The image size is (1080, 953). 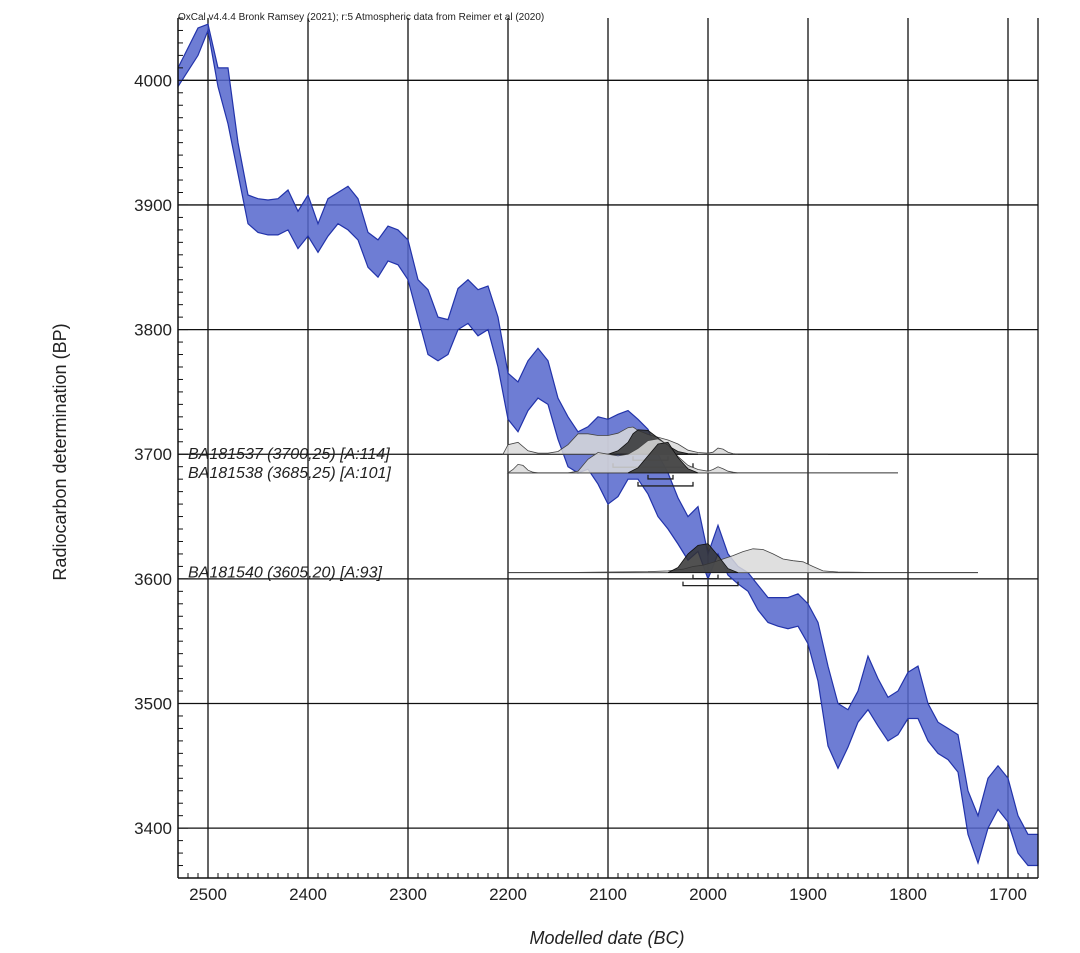 I want to click on sample-label: BA181537 (3700,25) [A:114], so click(x=289, y=454).